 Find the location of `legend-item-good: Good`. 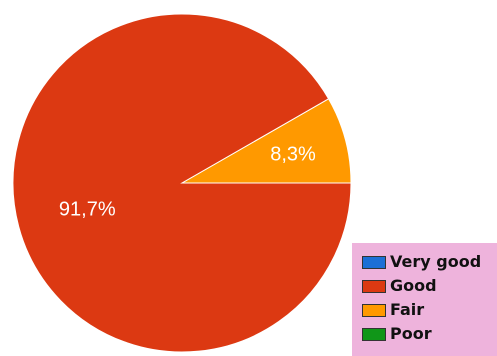

legend-item-good: Good is located at coordinates (429, 286).